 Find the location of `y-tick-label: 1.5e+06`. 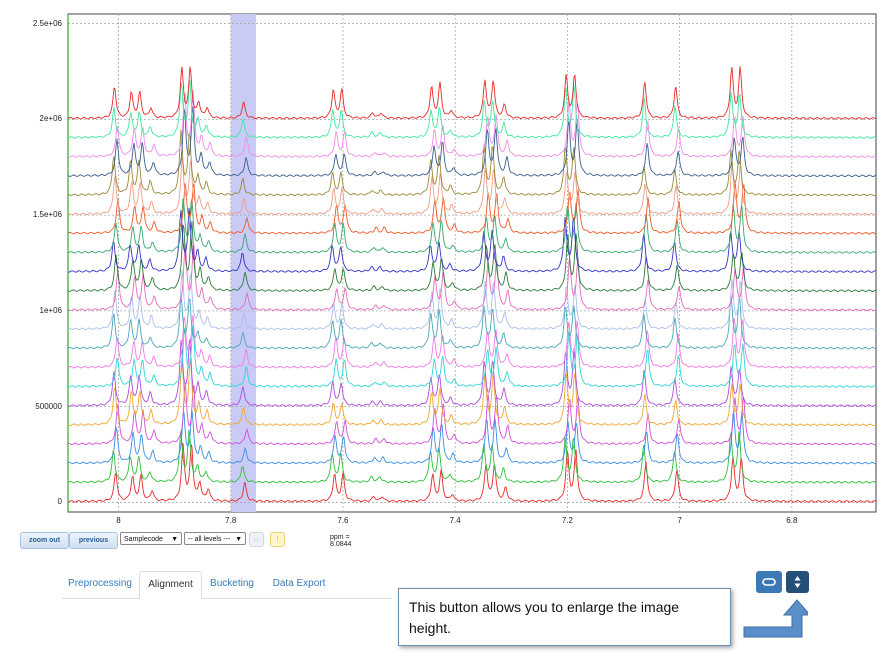

y-tick-label: 1.5e+06 is located at coordinates (47, 215).